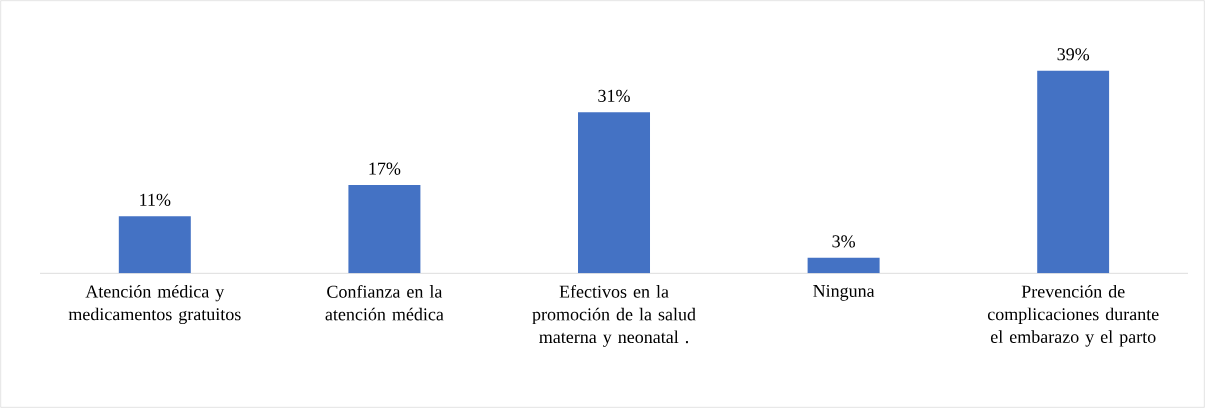 This screenshot has height=408, width=1205. I want to click on x-tick-label: Prevención de complicaciones durante el embarazo y el parto, so click(1073, 315).